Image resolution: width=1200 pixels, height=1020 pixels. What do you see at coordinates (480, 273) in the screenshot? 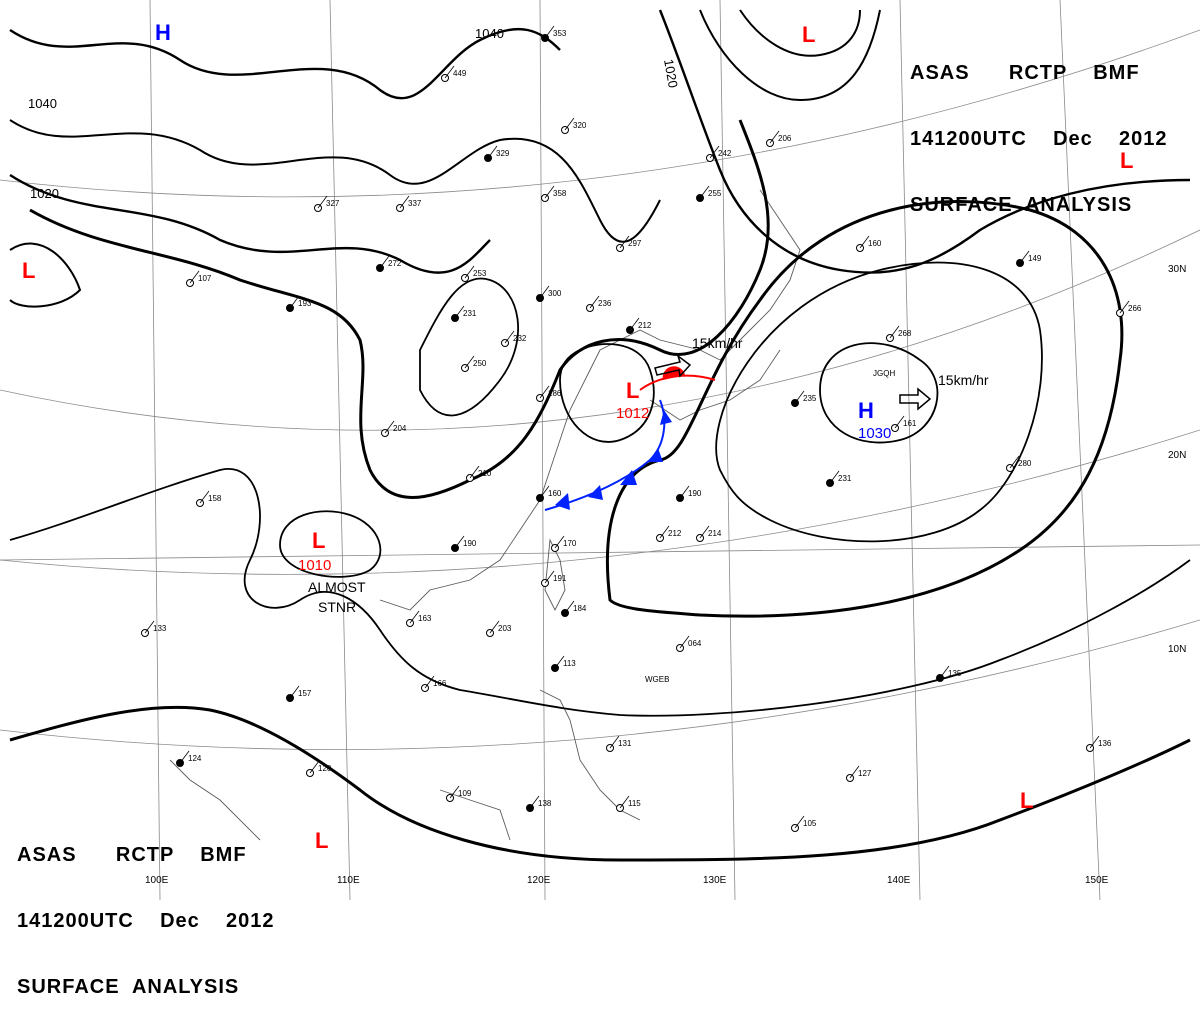
I see `station-value: 253` at bounding box center [480, 273].